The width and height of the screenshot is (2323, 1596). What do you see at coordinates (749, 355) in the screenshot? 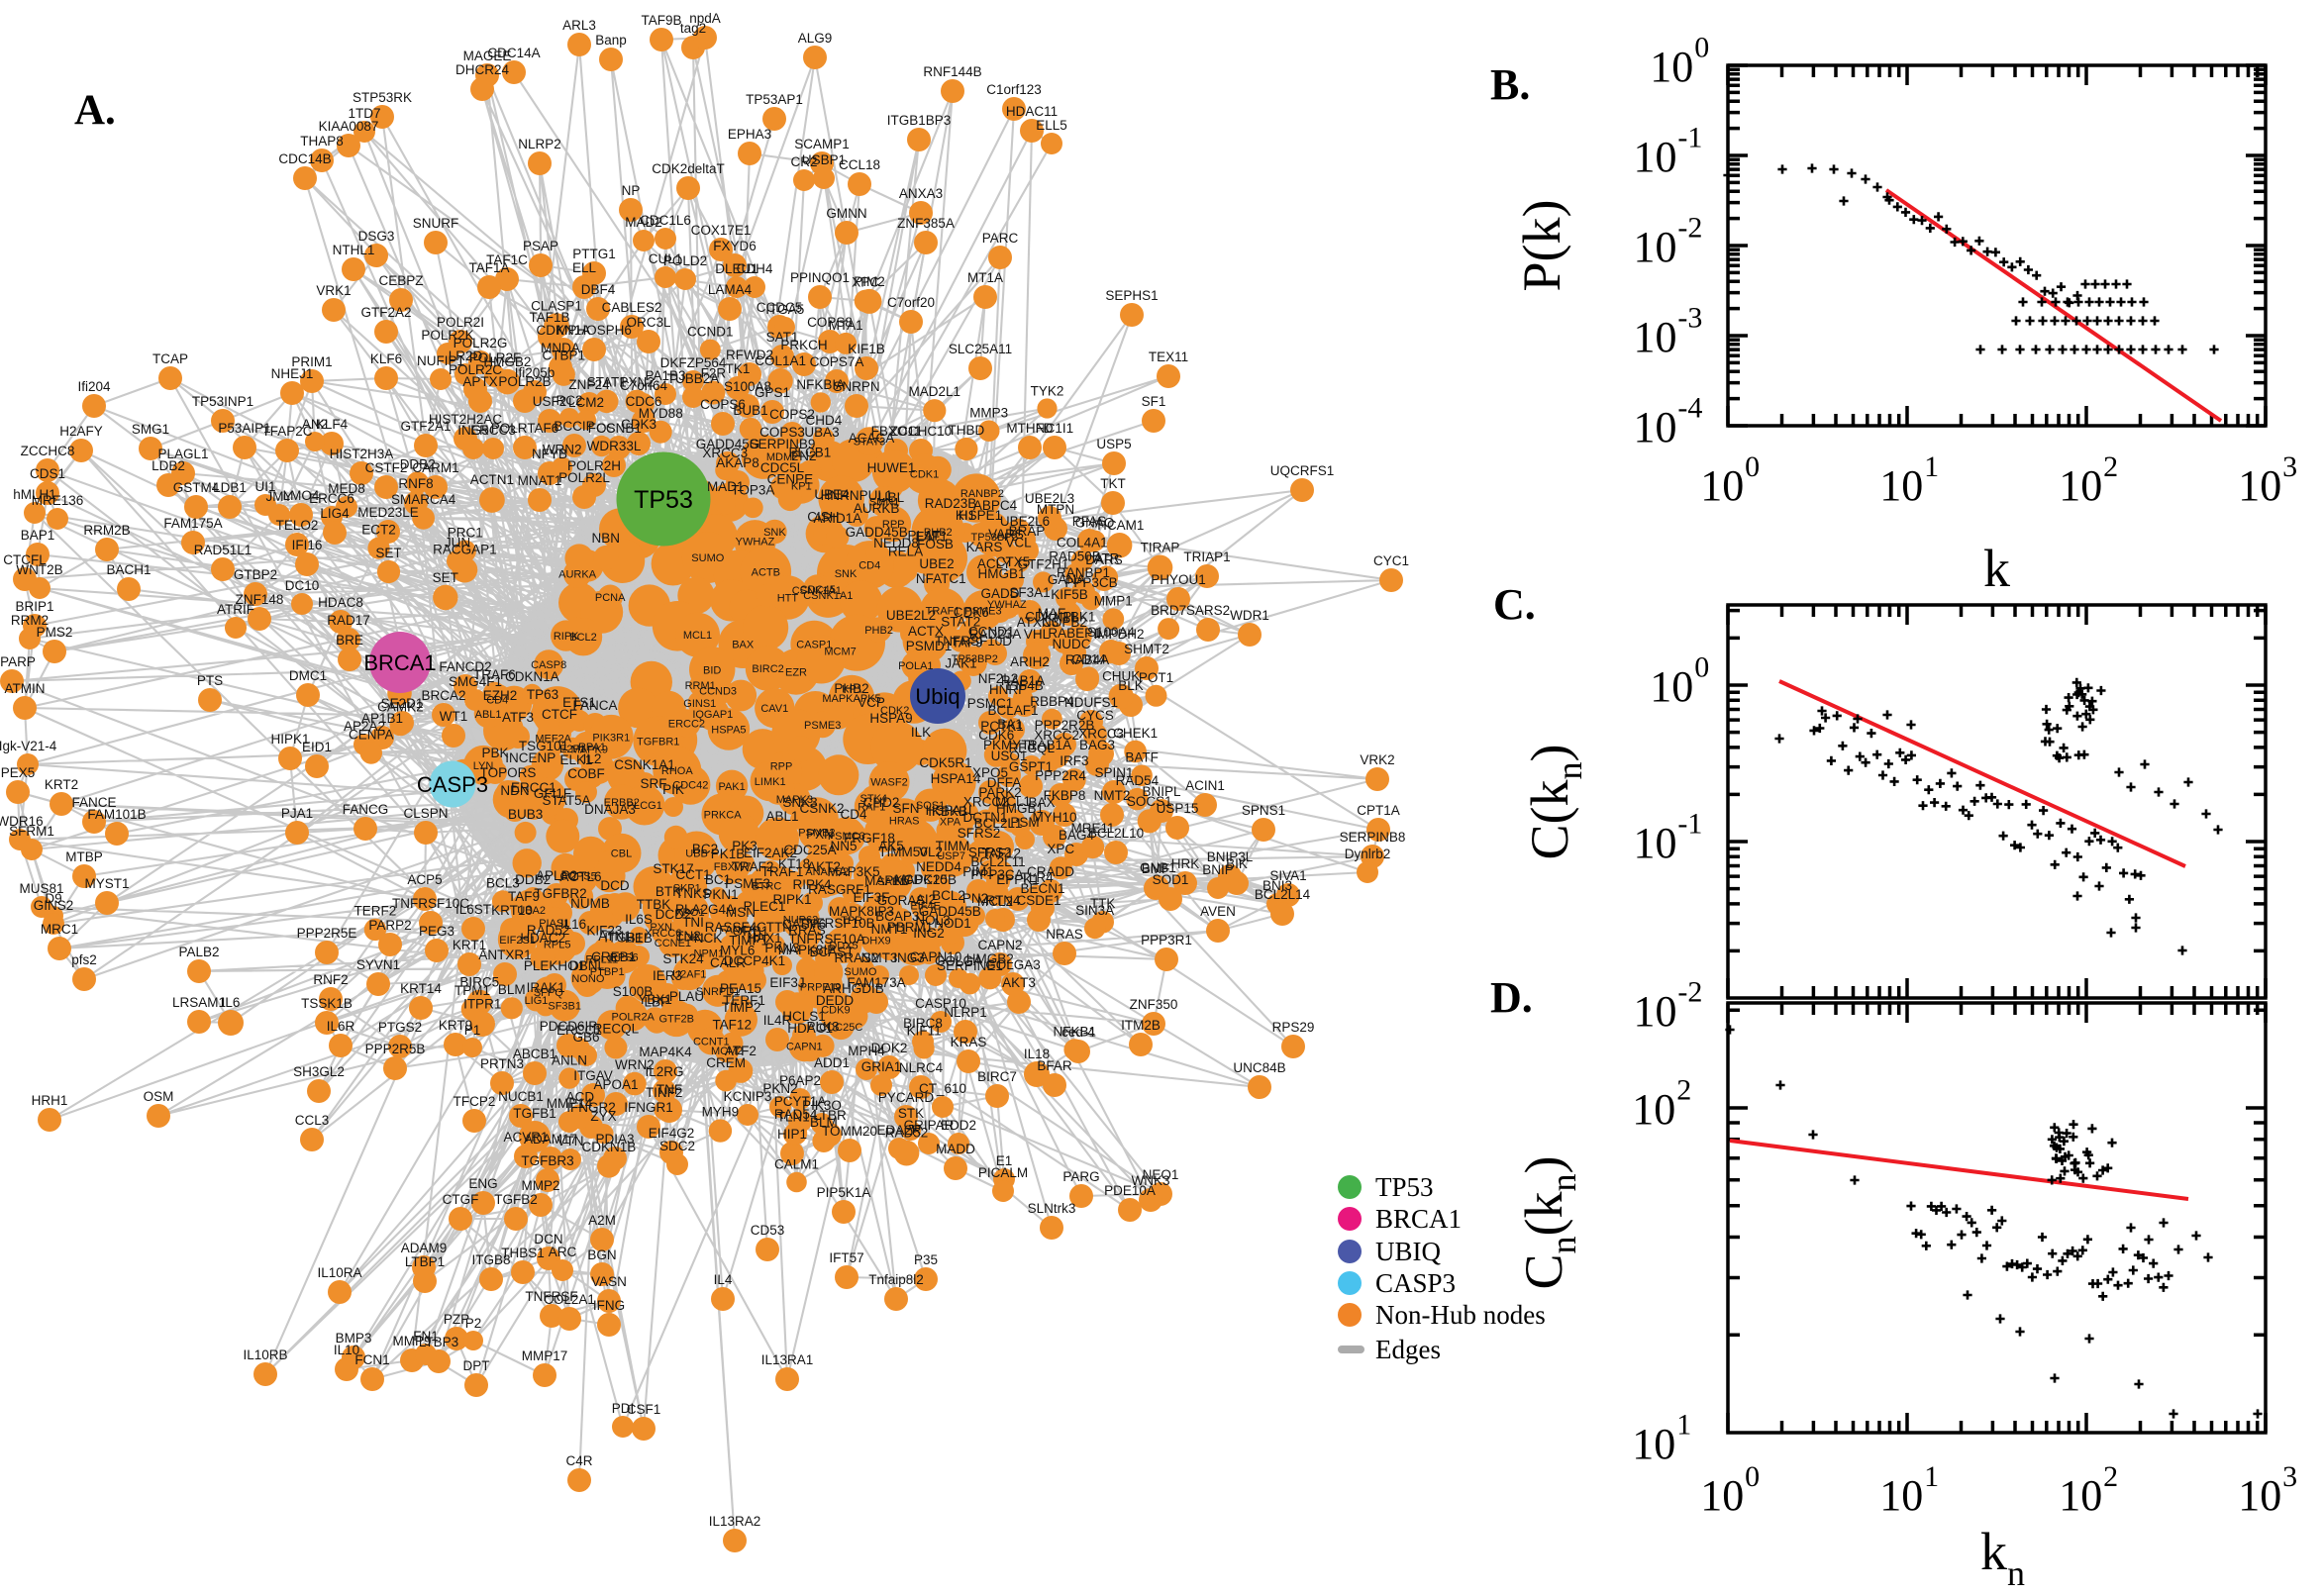
I see `svg-text: RFWD2` at bounding box center [749, 355].